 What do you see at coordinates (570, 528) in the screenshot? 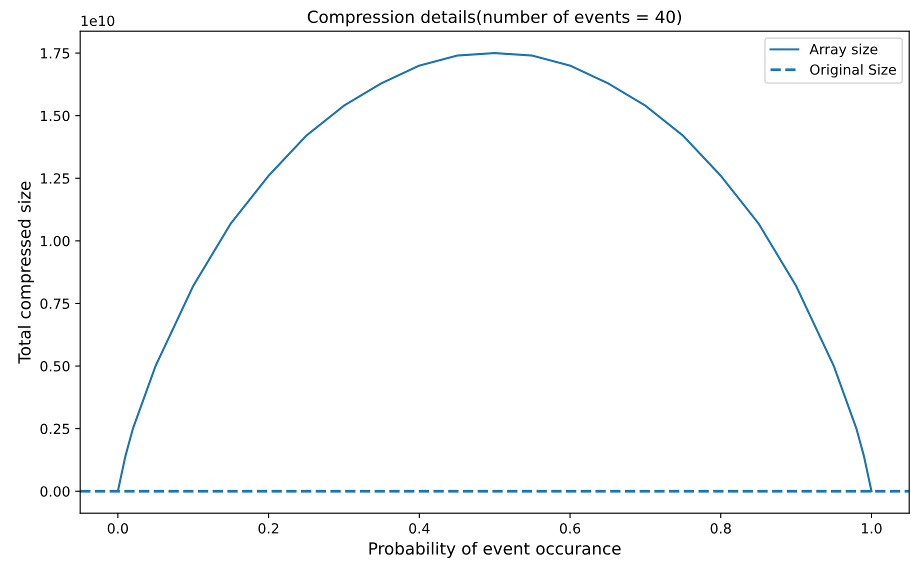
I see `x-tick-label: 0.6` at bounding box center [570, 528].